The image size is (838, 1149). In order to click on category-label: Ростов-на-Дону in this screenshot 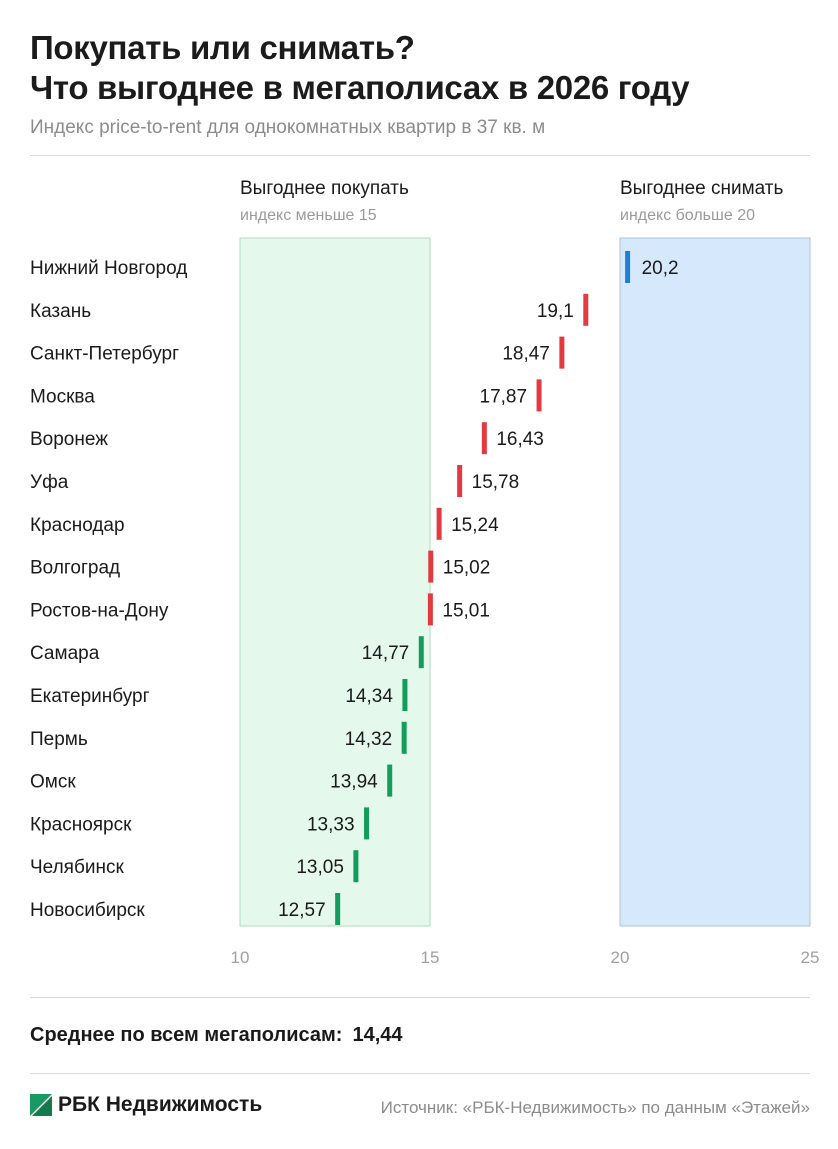, I will do `click(99, 610)`.